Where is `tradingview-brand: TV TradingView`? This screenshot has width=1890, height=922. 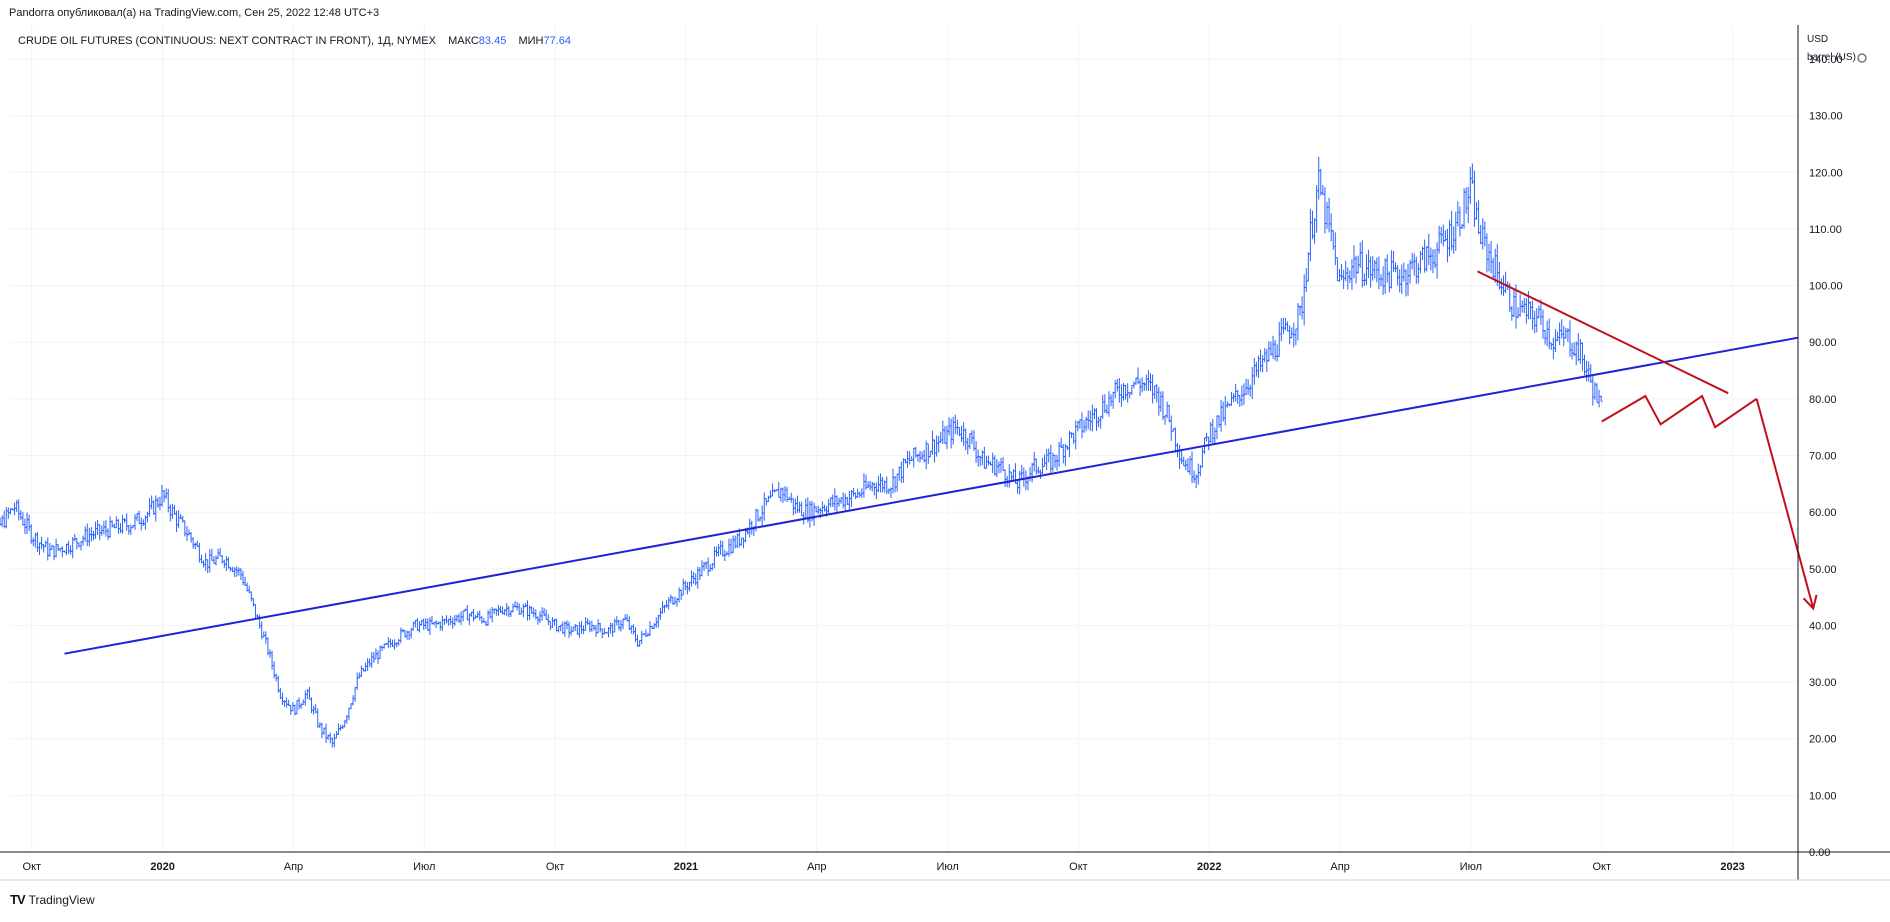 tradingview-brand: TV TradingView is located at coordinates (52, 899).